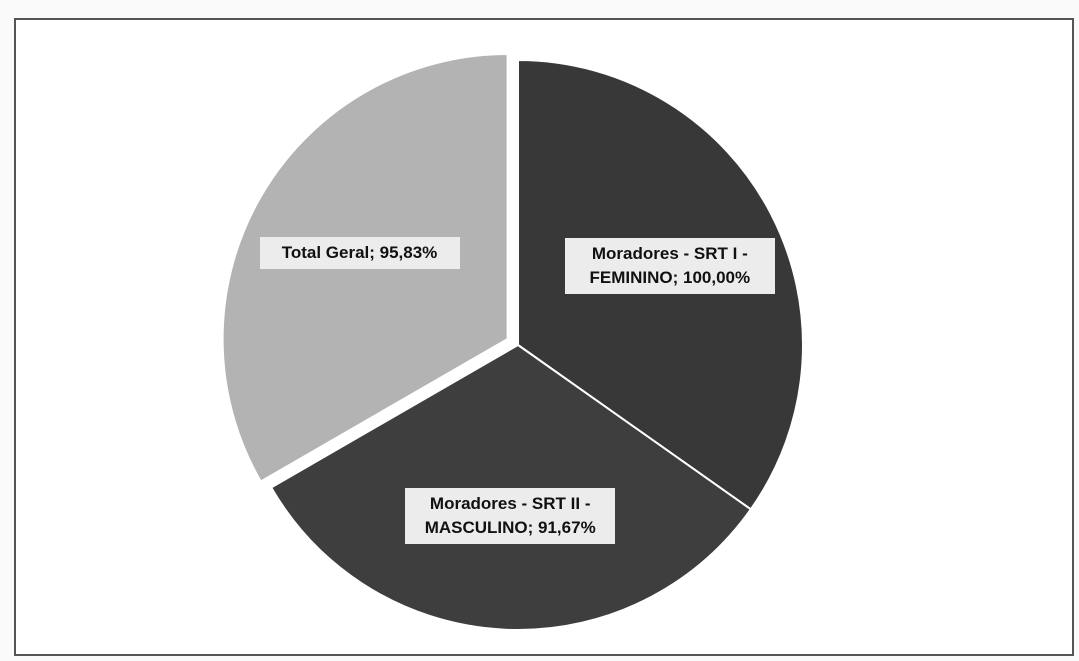 The image size is (1079, 661). Describe the element at coordinates (359, 253) in the screenshot. I see `data-label: Total Geral; 95,83%` at that location.